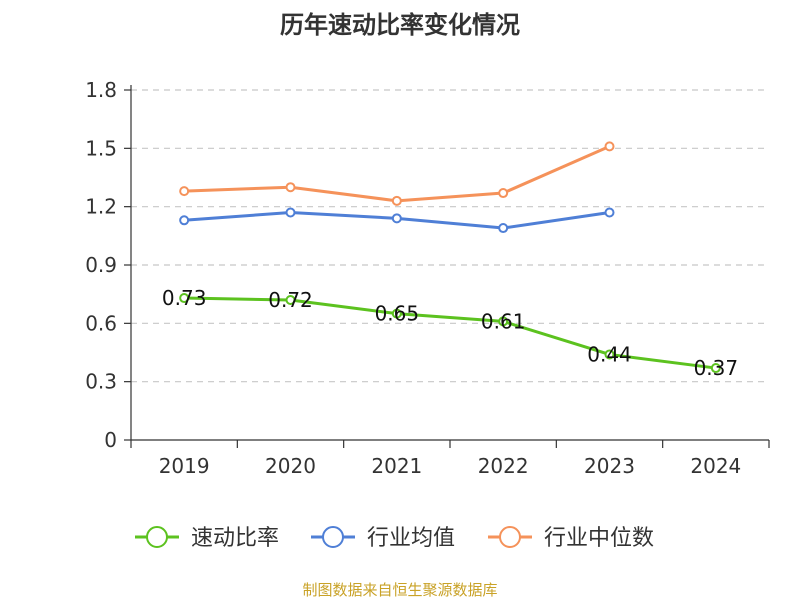 The height and width of the screenshot is (600, 800). I want to click on data-label: 0.65, so click(397, 314).